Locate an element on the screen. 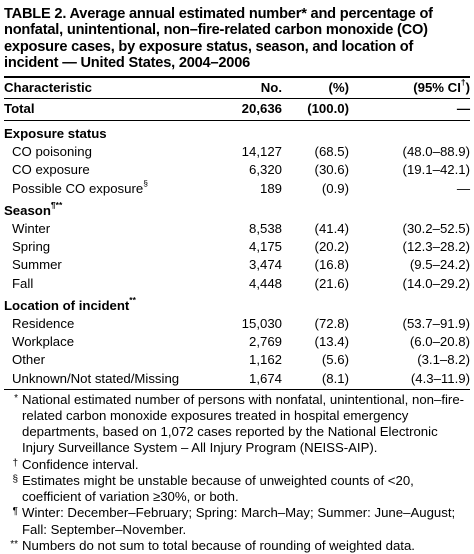 This screenshot has height=554, width=474. row-no: 3,474 is located at coordinates (265, 265).